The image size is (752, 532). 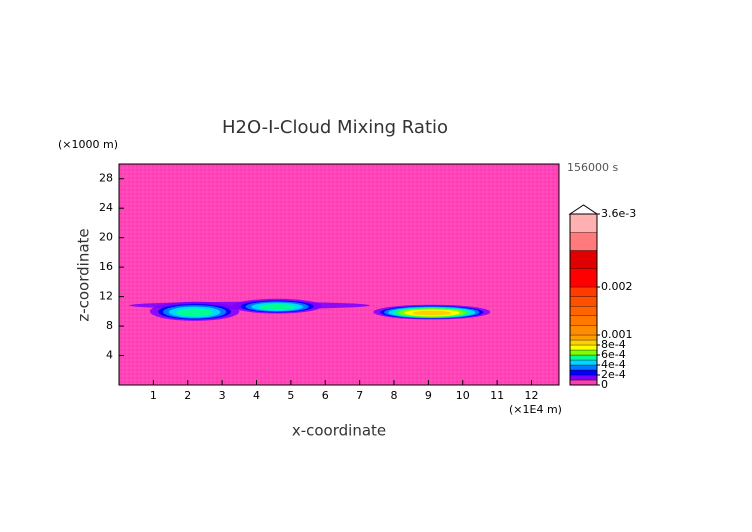 What do you see at coordinates (613, 364) in the screenshot?
I see `colorbar-tick-label: 4e-4` at bounding box center [613, 364].